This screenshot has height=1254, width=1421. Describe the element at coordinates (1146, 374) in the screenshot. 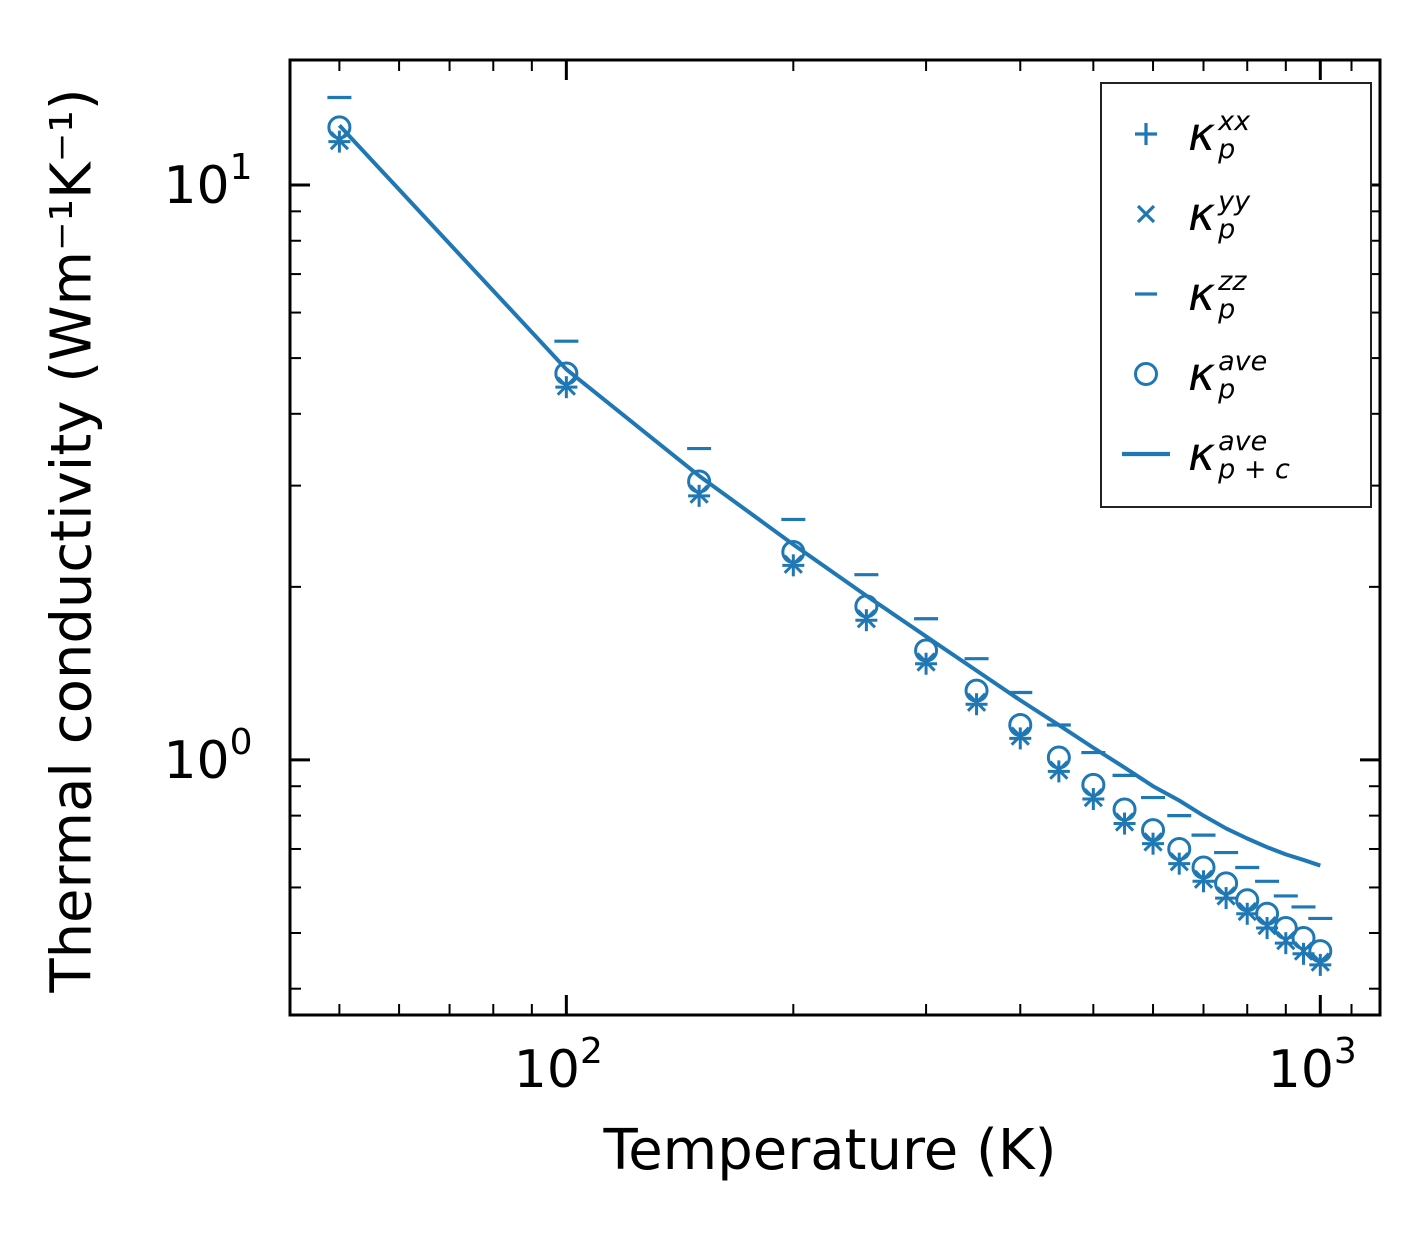

I see `circle-marker-icon` at that location.